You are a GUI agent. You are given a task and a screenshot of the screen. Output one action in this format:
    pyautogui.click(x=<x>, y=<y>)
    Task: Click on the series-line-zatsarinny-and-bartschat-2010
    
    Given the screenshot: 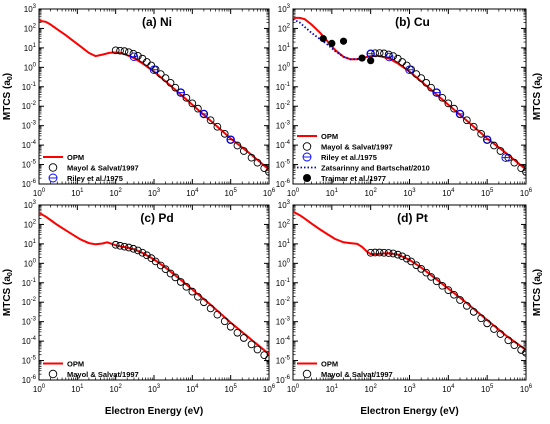 What is the action you would take?
    pyautogui.click(x=330, y=39)
    